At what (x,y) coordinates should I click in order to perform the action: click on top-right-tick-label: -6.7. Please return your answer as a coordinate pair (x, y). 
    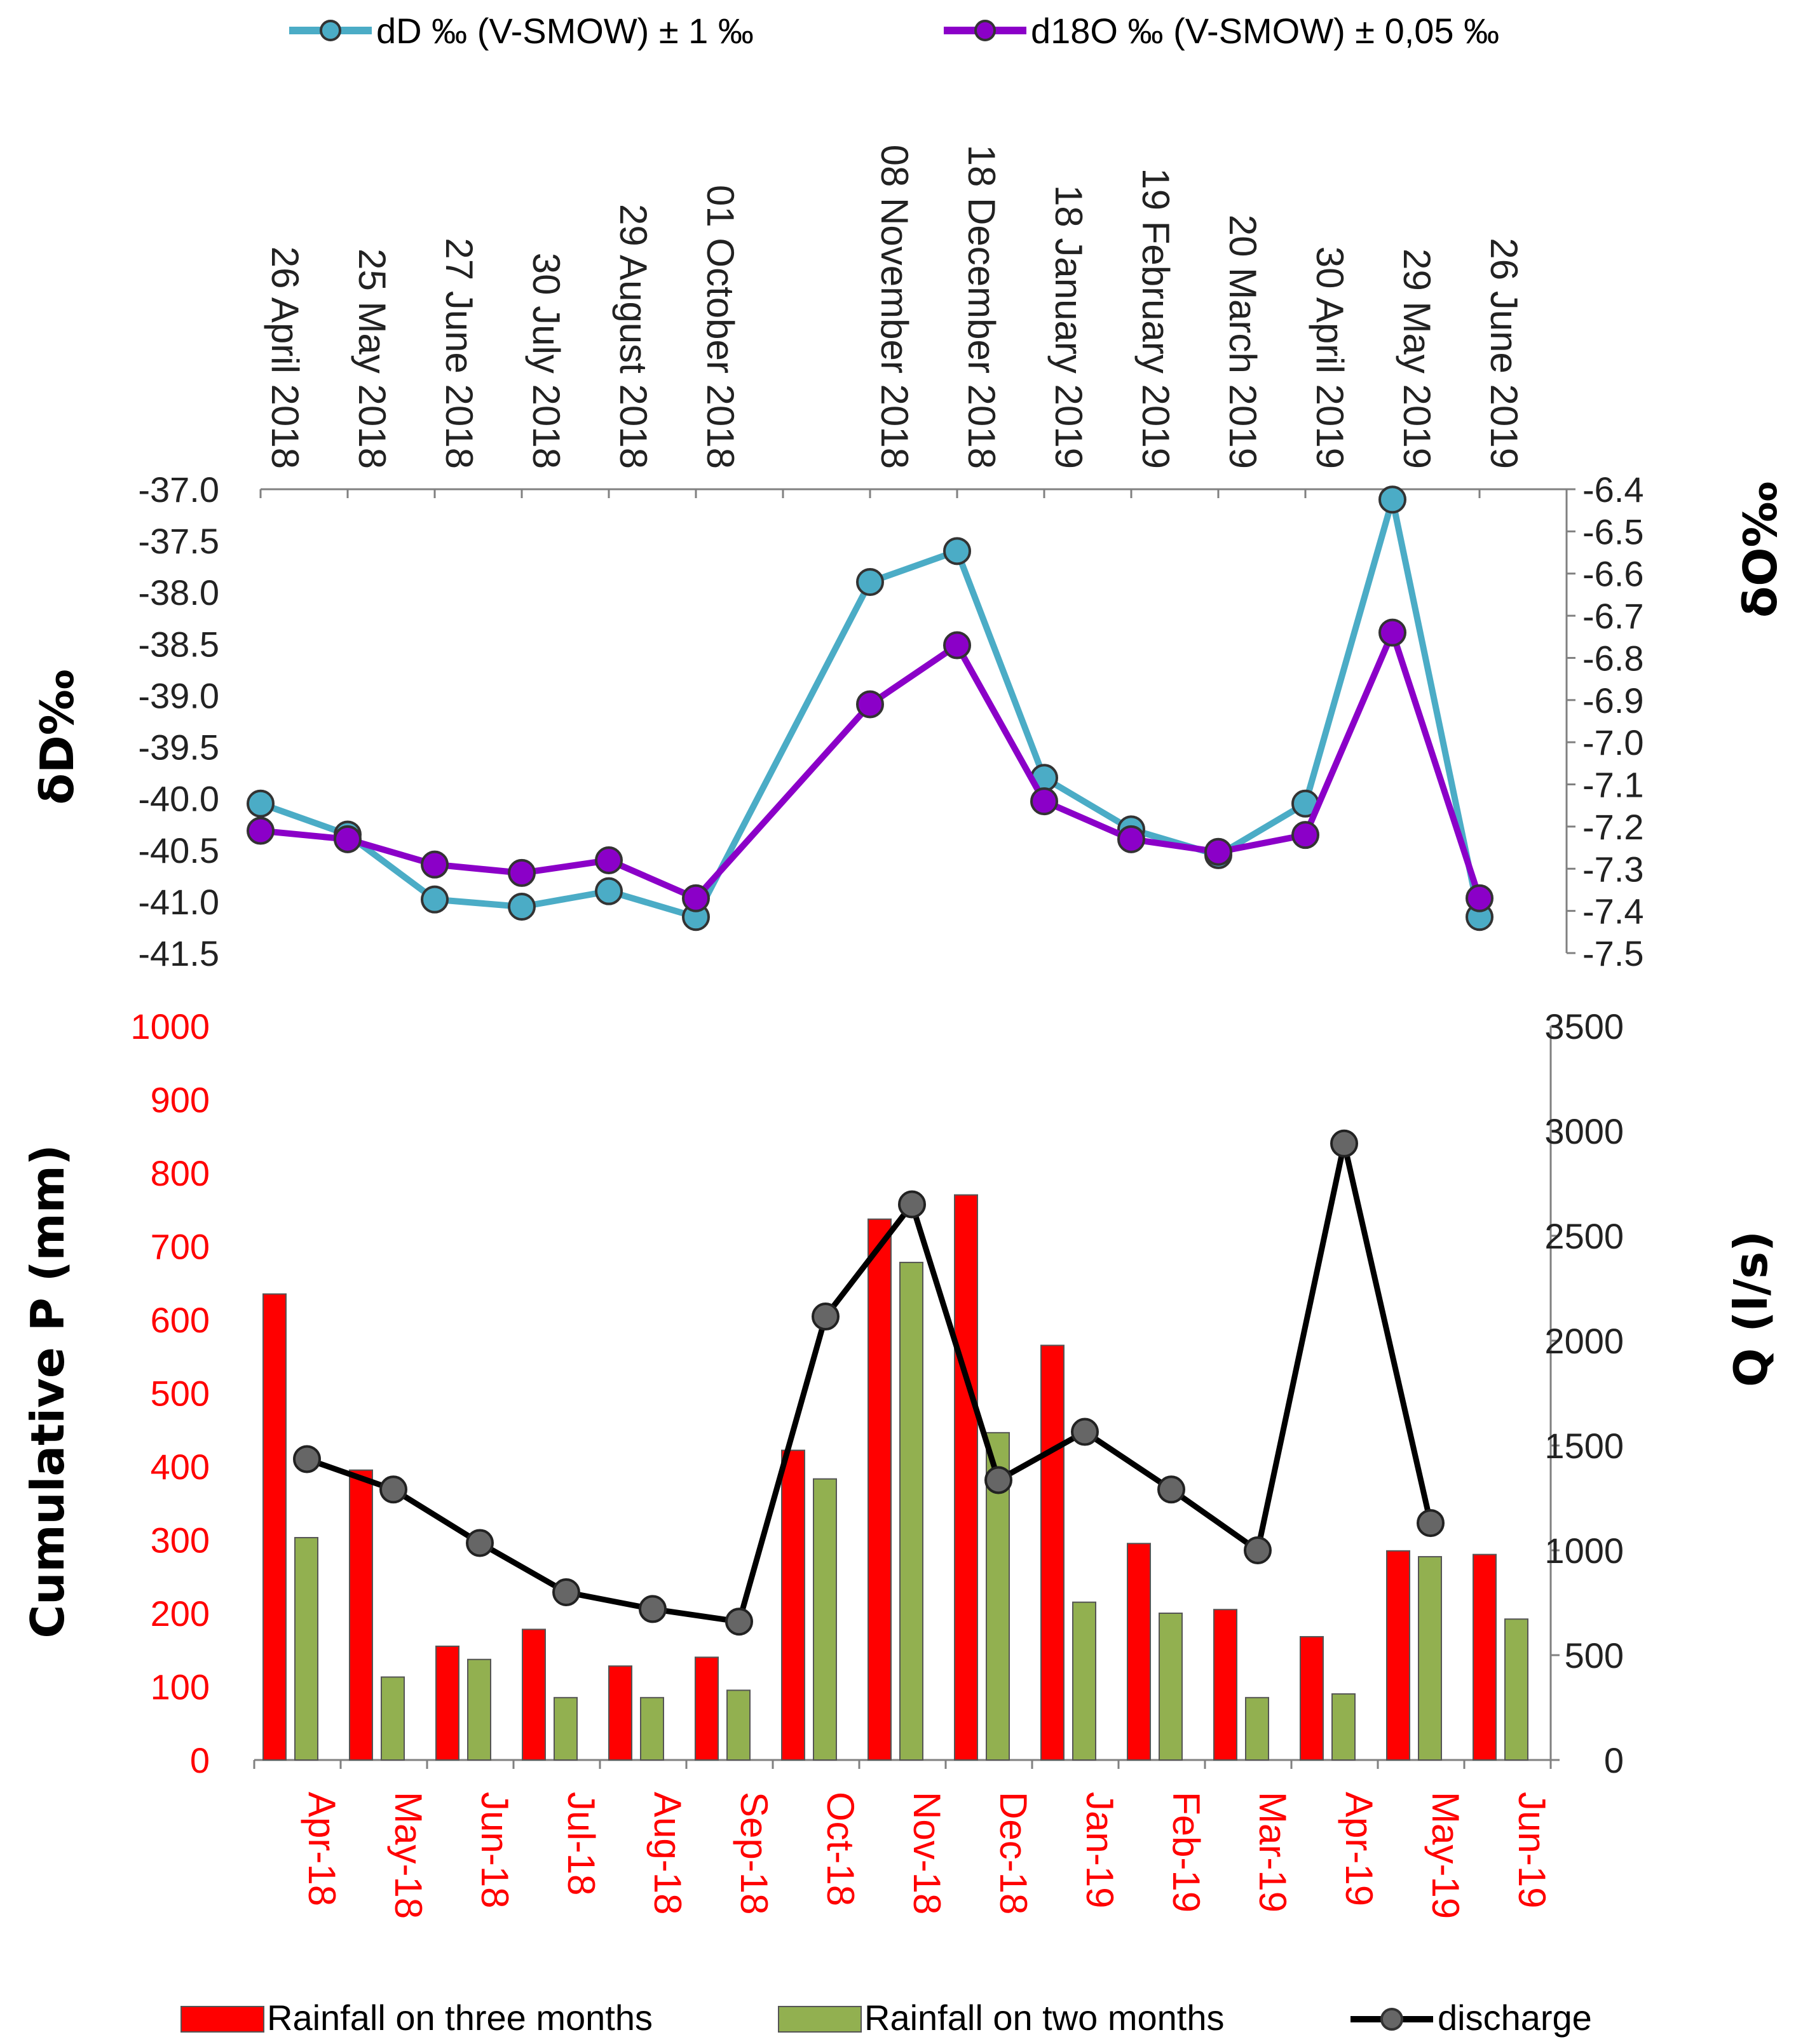
    Looking at the image, I should click on (1613, 616).